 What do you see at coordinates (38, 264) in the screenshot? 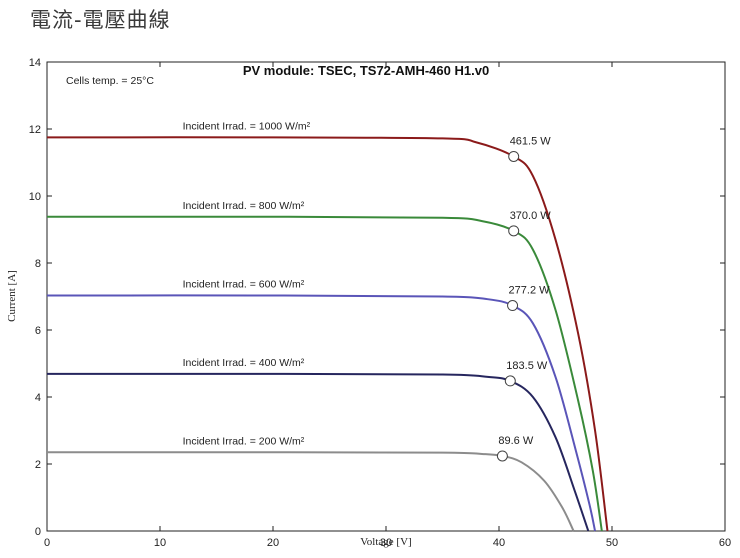
I see `y-tick-label: 8` at bounding box center [38, 264].